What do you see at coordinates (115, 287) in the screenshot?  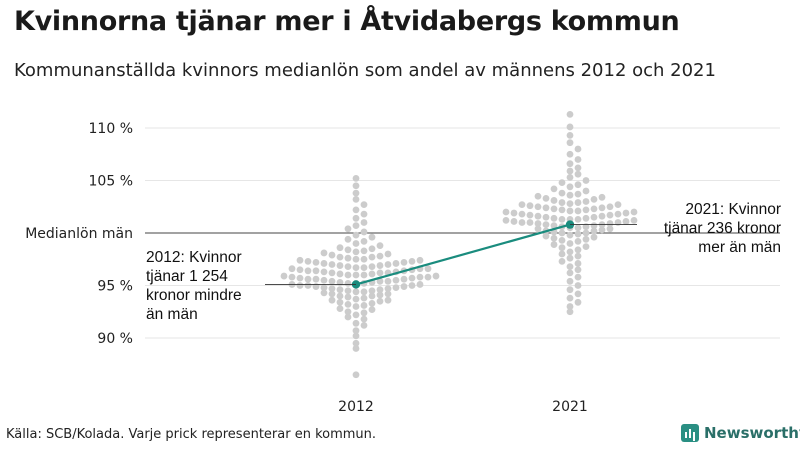 I see `y-tick-label: 95 %` at bounding box center [115, 287].